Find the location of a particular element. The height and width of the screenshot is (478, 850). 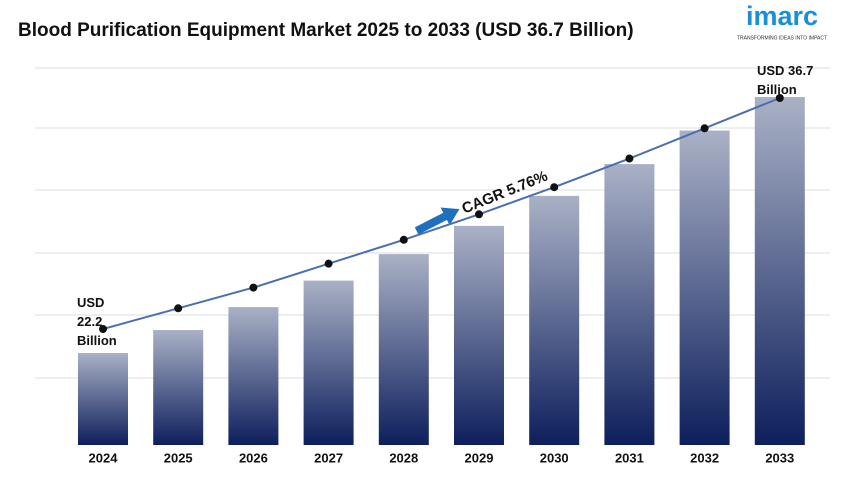

x-tick-label: 2025 is located at coordinates (178, 457).